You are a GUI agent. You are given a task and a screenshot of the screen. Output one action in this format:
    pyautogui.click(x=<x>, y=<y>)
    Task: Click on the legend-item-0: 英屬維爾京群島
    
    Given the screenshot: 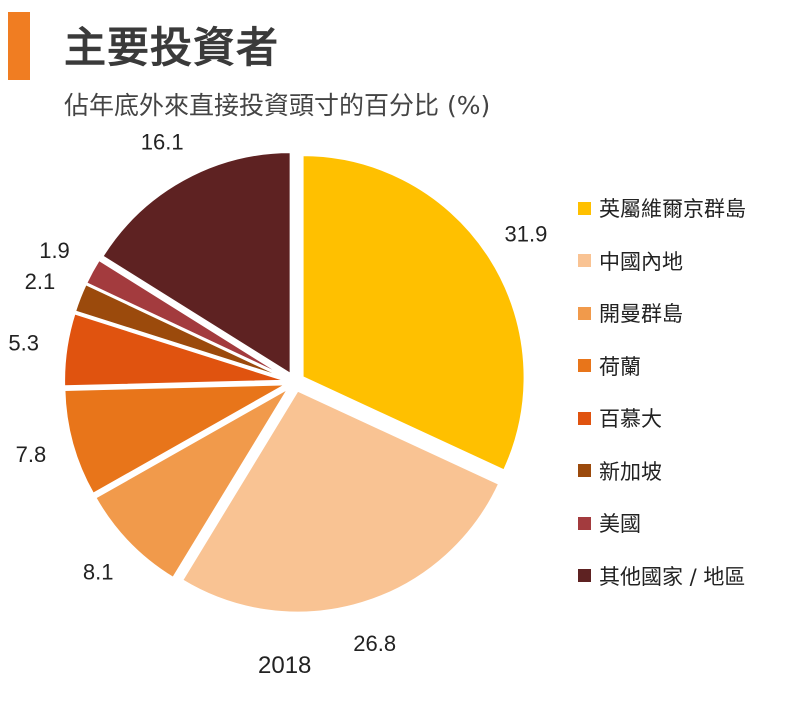 What is the action you would take?
    pyautogui.click(x=662, y=208)
    